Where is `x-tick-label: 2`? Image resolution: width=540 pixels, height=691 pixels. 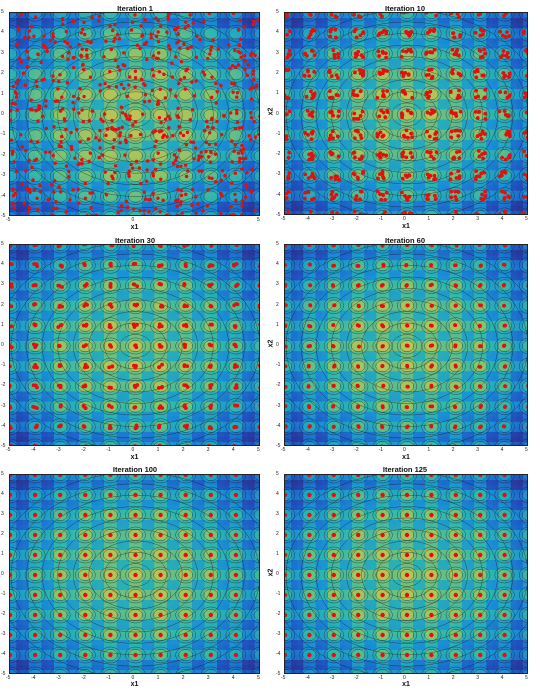
x-tick-label: 2 is located at coordinates (183, 450).